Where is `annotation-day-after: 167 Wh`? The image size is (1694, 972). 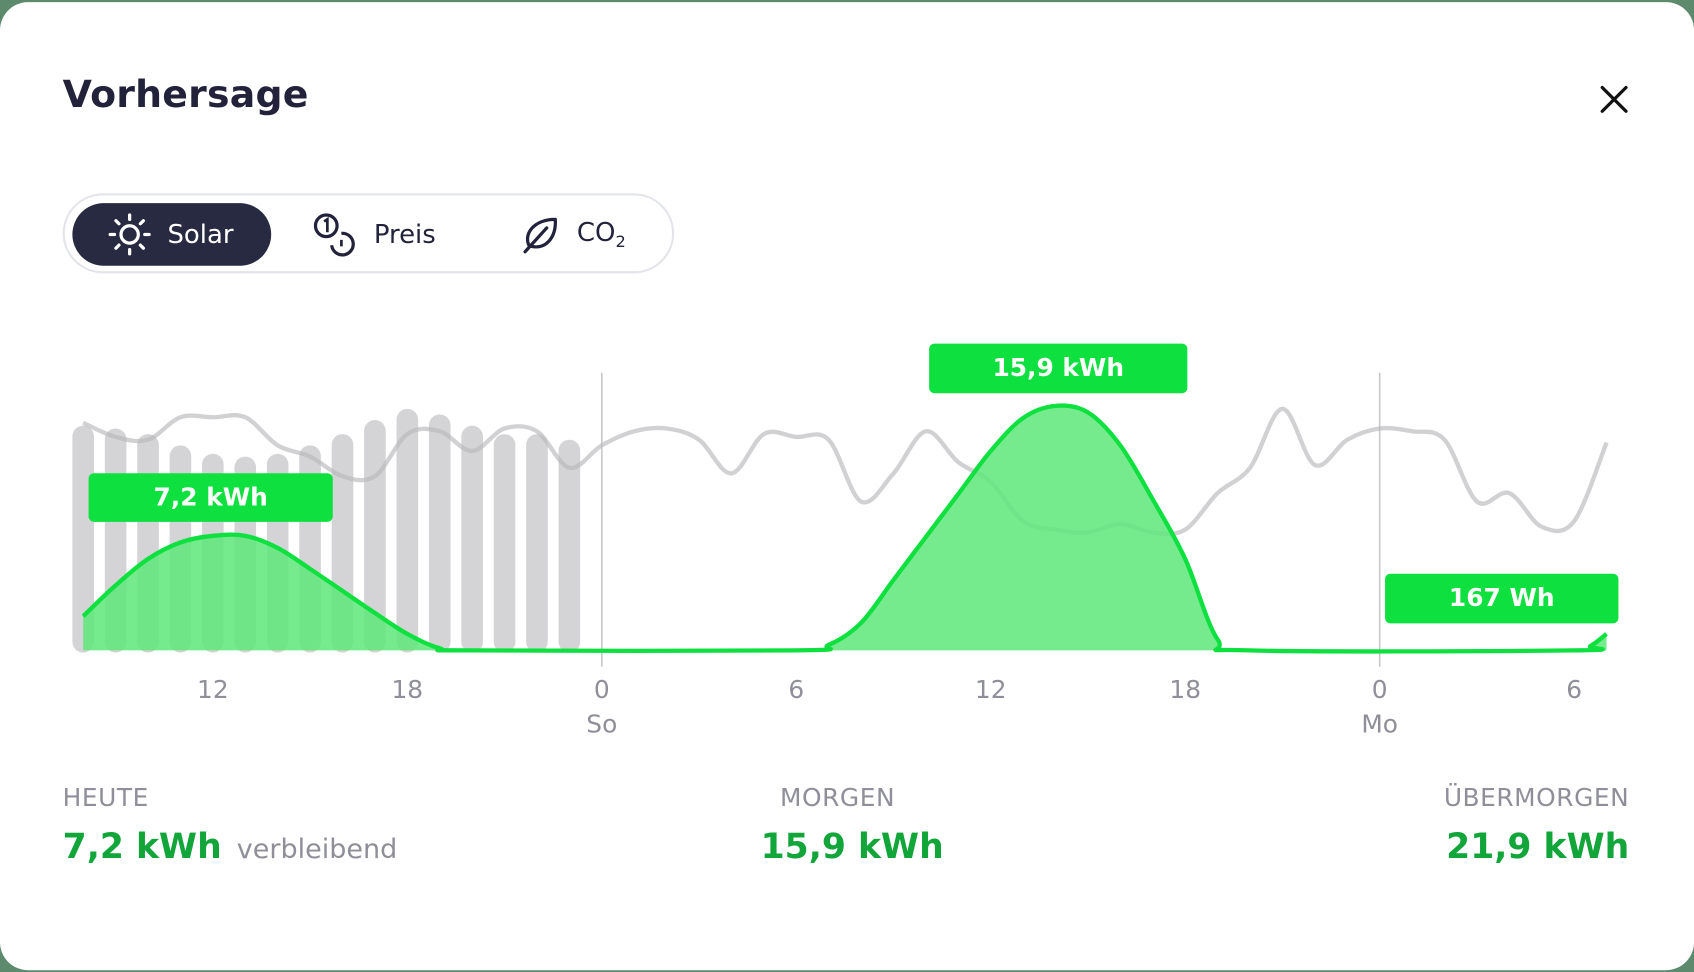 annotation-day-after: 167 Wh is located at coordinates (1502, 598).